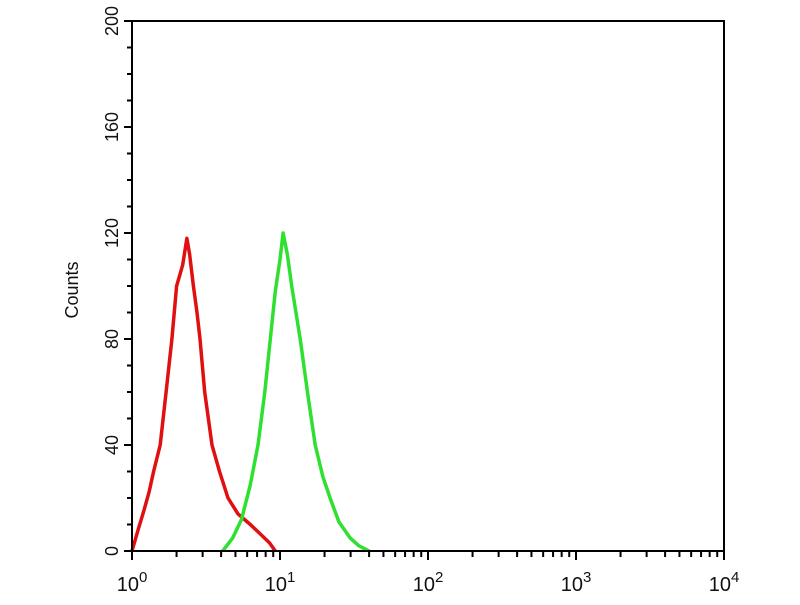  What do you see at coordinates (735, 577) in the screenshot?
I see `x-tick-exp: 4` at bounding box center [735, 577].